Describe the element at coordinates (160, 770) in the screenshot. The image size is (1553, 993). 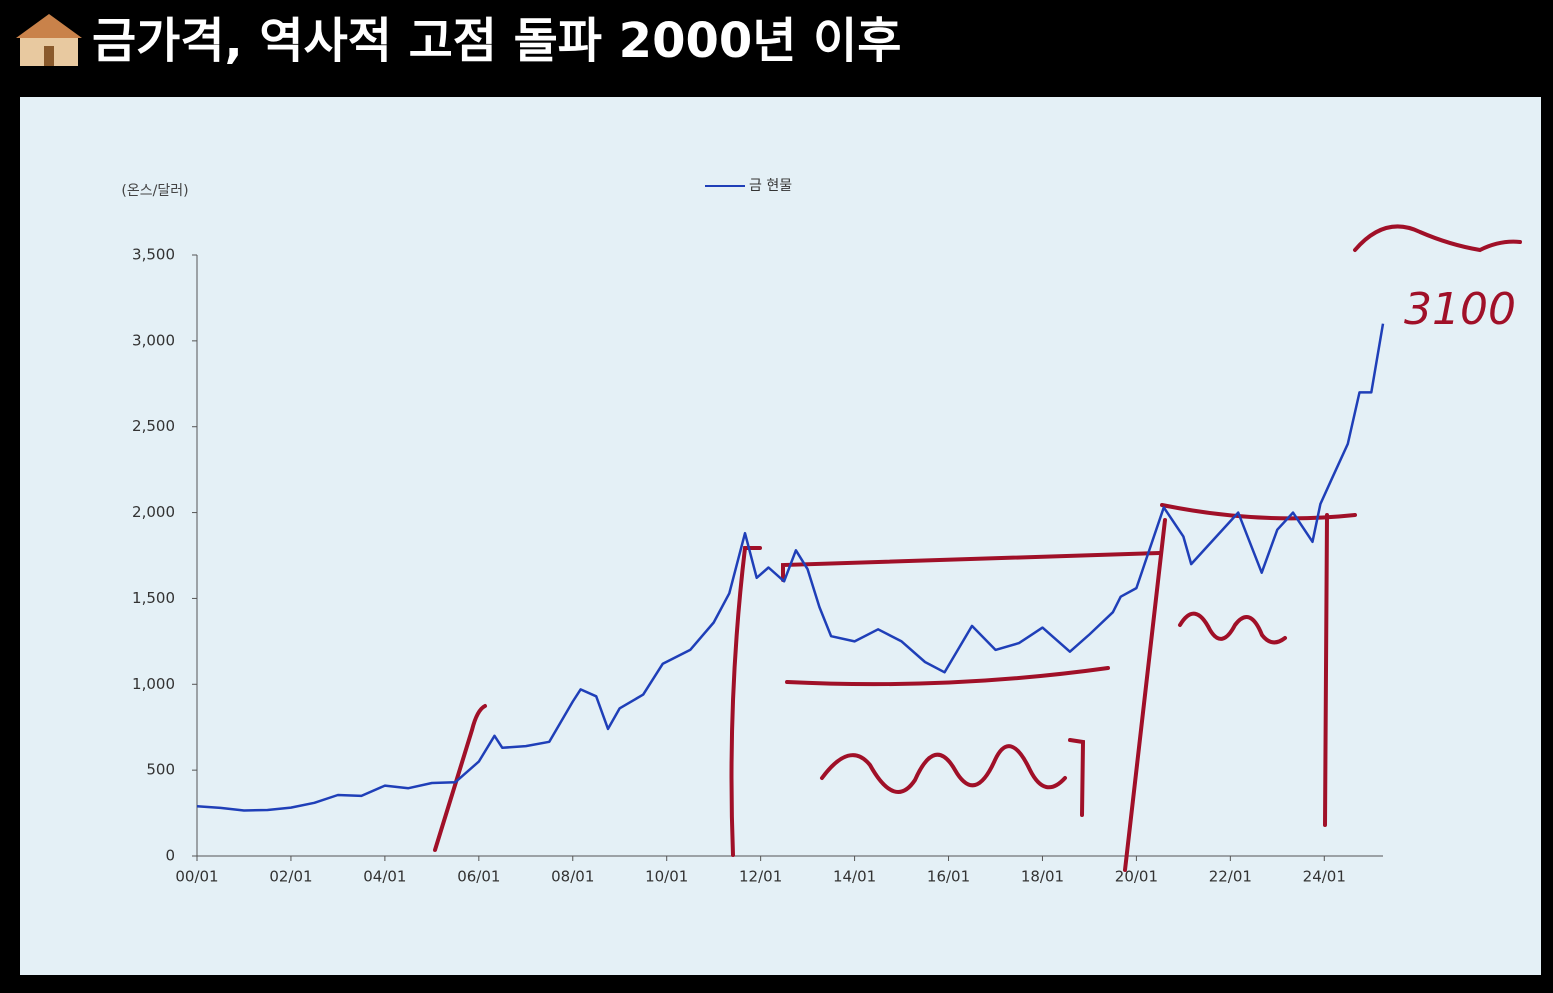
I see `y-tick-label: 500` at that location.